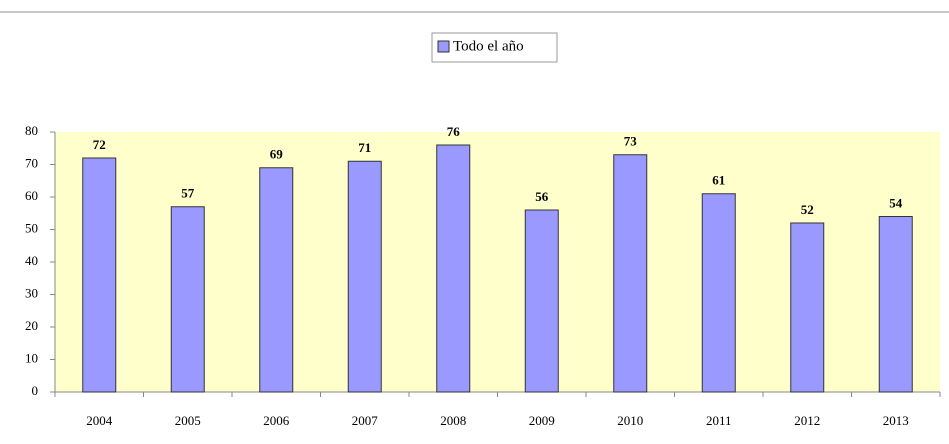 Image resolution: width=949 pixels, height=444 pixels. I want to click on legend-swatch, so click(443, 46).